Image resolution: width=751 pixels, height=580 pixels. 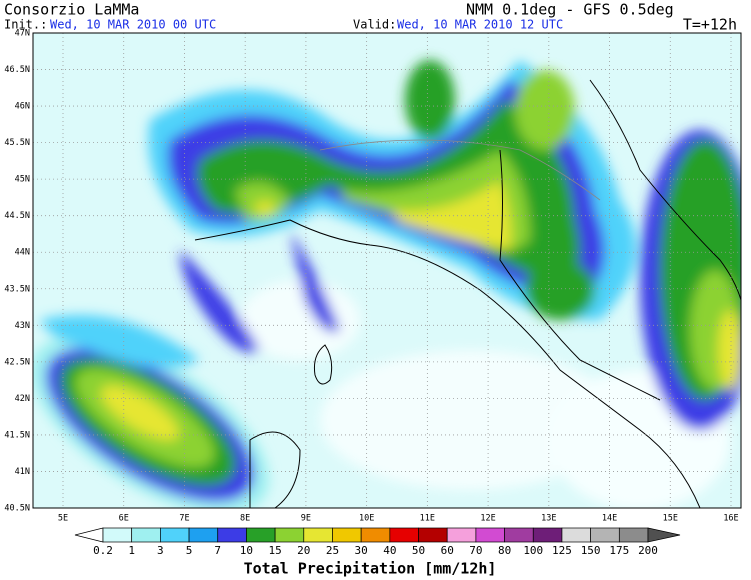 What do you see at coordinates (124, 519) in the screenshot?
I see `lon-label: 6E` at bounding box center [124, 519].